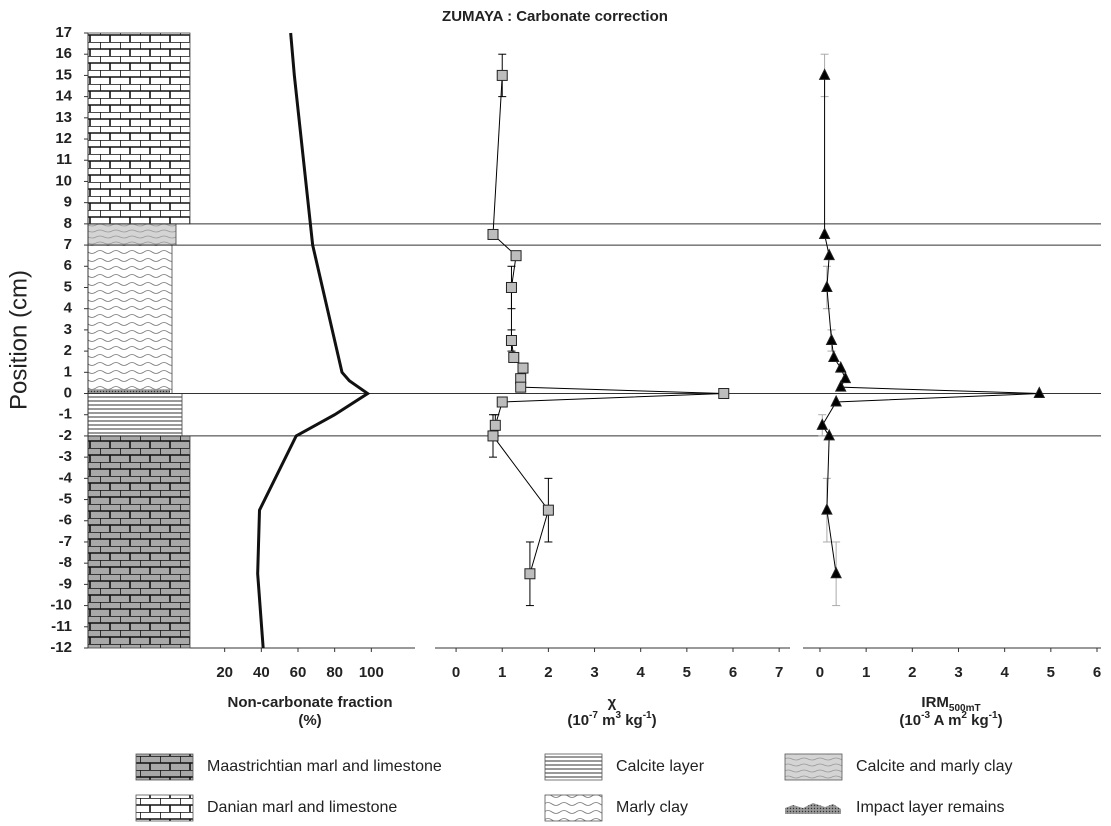 This screenshot has width=1111, height=826. I want to click on y-tick-label: 17, so click(63, 32).